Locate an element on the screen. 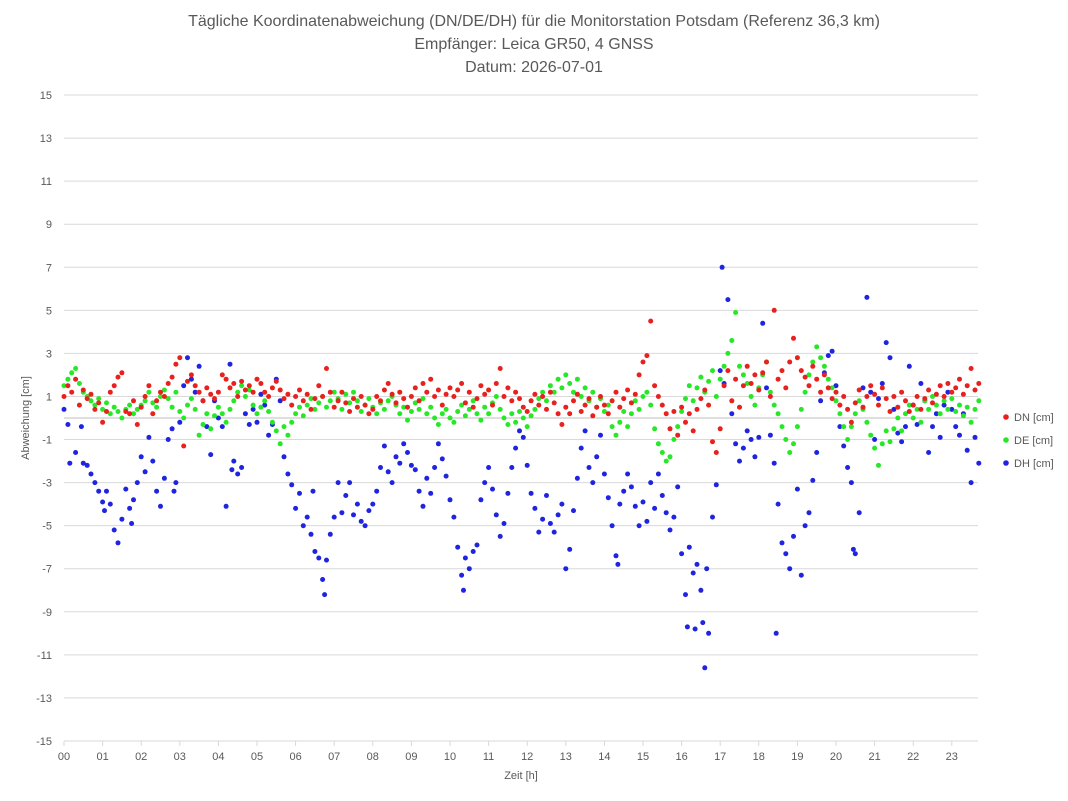 This screenshot has width=1068, height=801. x-tick-label: 16 is located at coordinates (681, 757).